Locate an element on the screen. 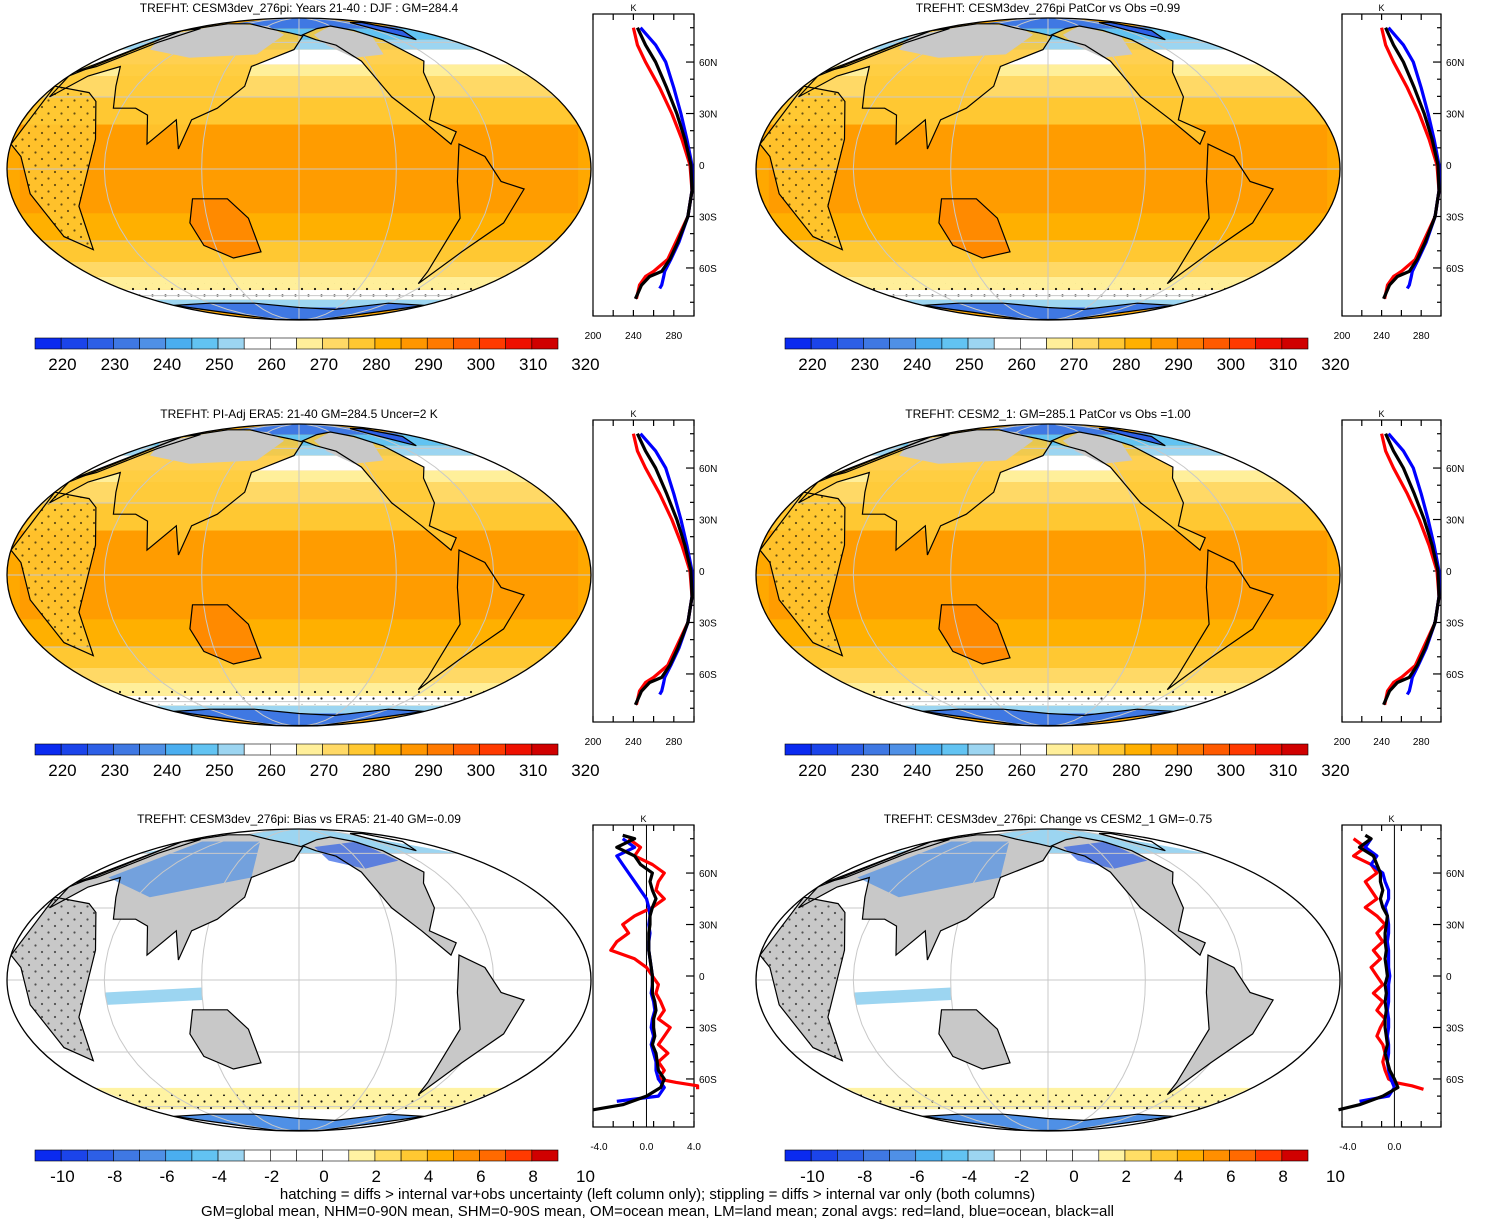 This screenshot has height=1220, width=1485. map-fill-p2 is located at coordinates (1048, 169).